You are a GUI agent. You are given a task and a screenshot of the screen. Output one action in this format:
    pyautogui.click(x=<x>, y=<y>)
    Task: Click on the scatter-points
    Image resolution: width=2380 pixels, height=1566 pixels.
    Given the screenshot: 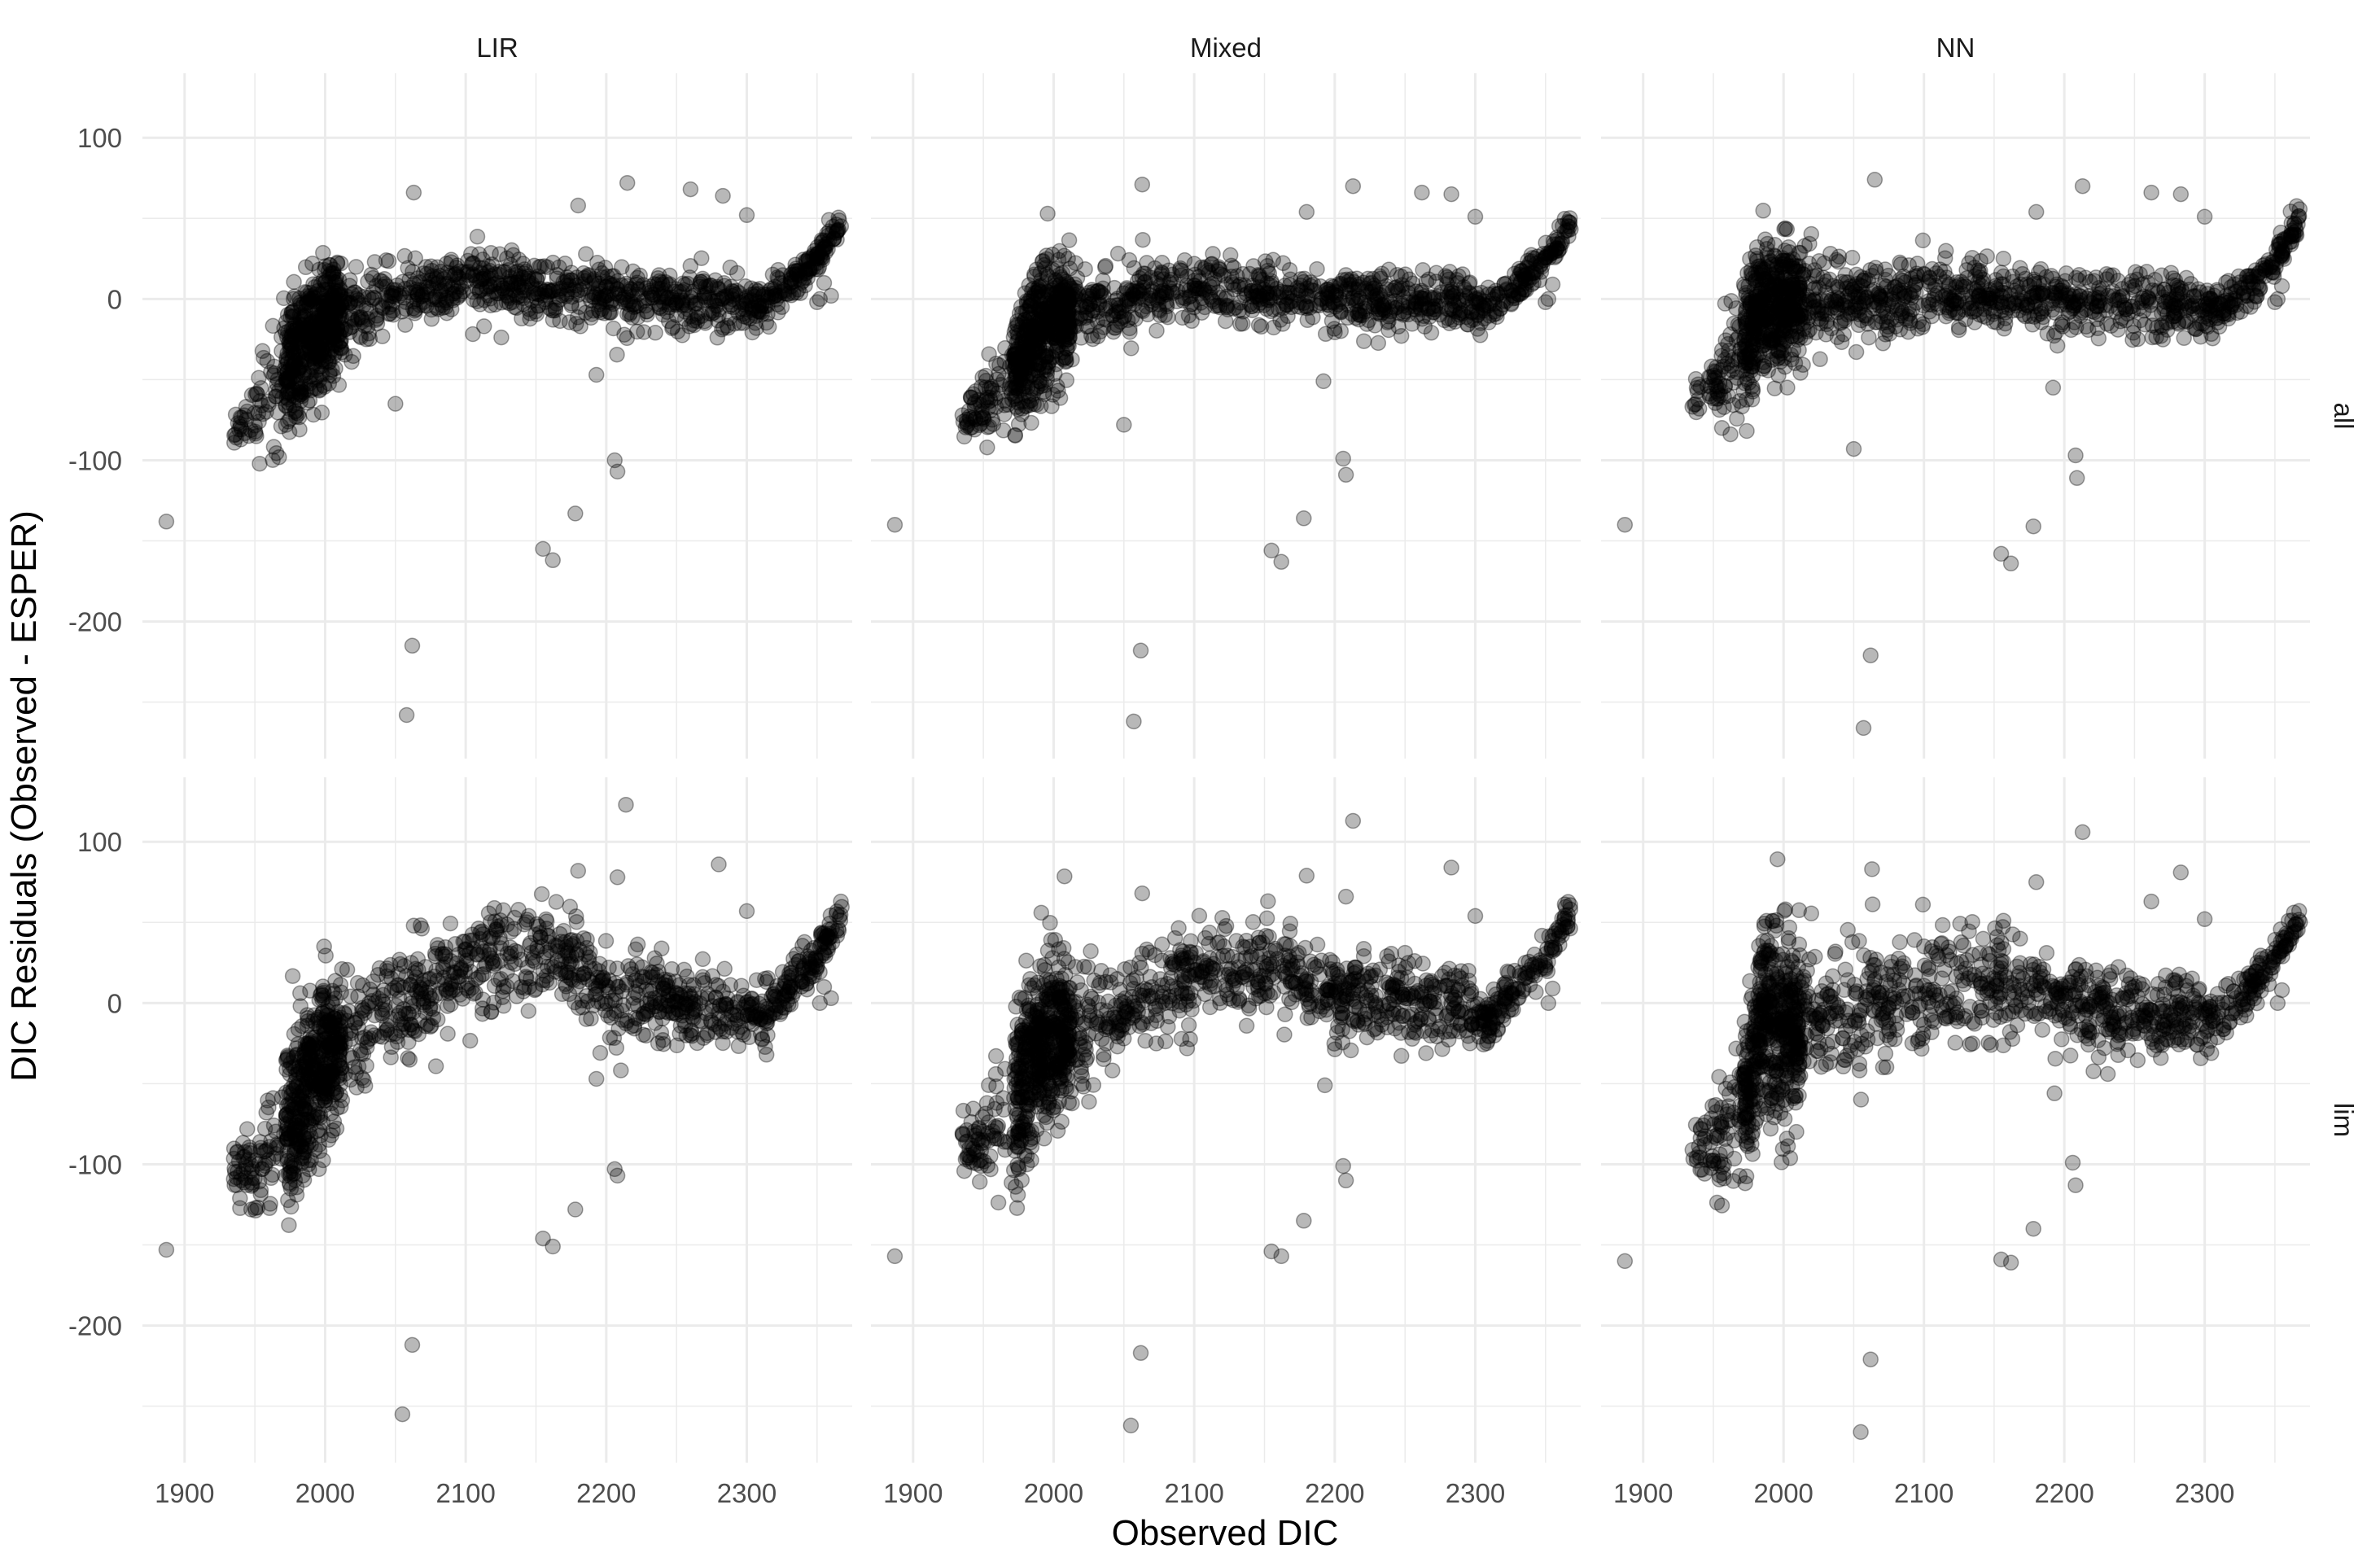 What is the action you would take?
    pyautogui.click(x=504, y=449)
    